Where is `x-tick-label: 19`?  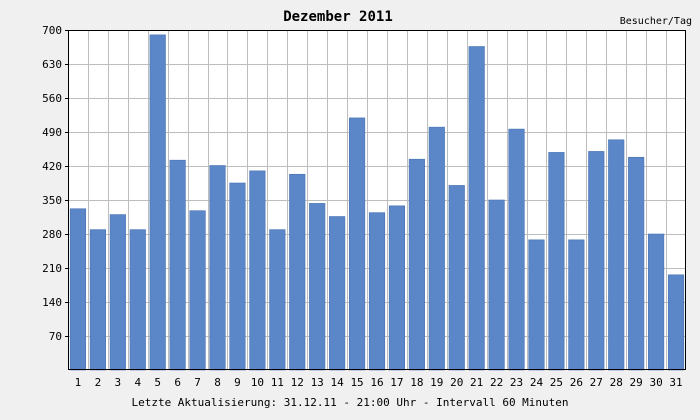 x-tick-label: 19 is located at coordinates (436, 382).